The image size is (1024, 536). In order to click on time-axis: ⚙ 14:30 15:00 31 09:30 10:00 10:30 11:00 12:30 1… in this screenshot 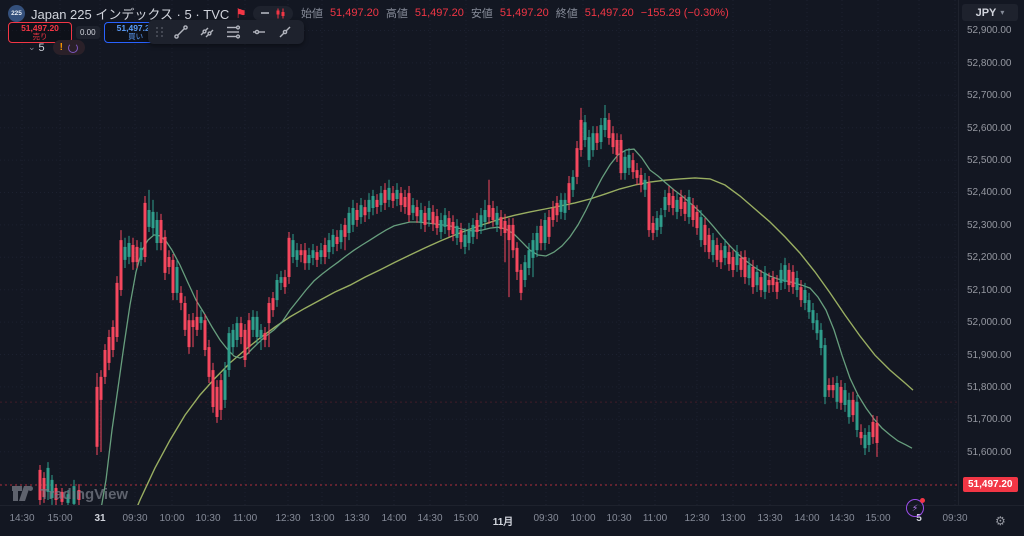, I will do `click(512, 520)`.